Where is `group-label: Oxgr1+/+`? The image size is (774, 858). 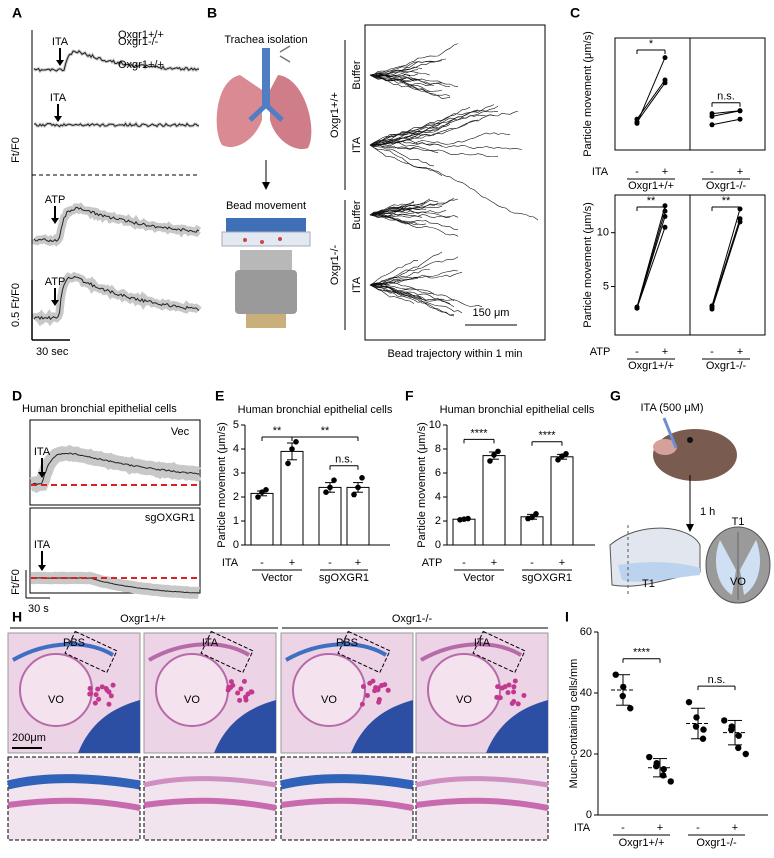
group-label: Oxgr1+/+ is located at coordinates (642, 843).